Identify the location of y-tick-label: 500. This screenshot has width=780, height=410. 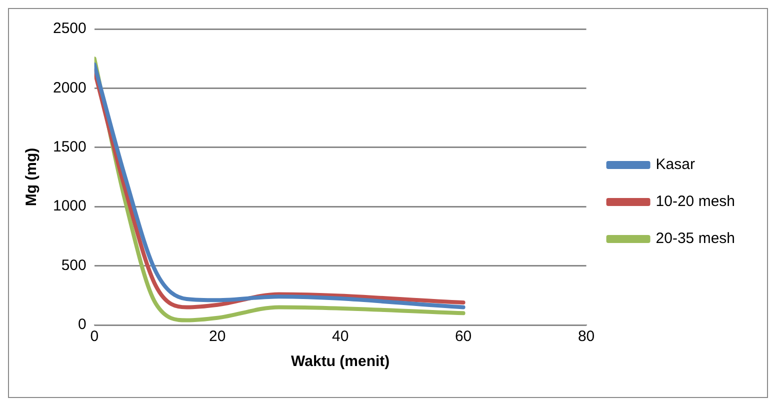
(73, 265).